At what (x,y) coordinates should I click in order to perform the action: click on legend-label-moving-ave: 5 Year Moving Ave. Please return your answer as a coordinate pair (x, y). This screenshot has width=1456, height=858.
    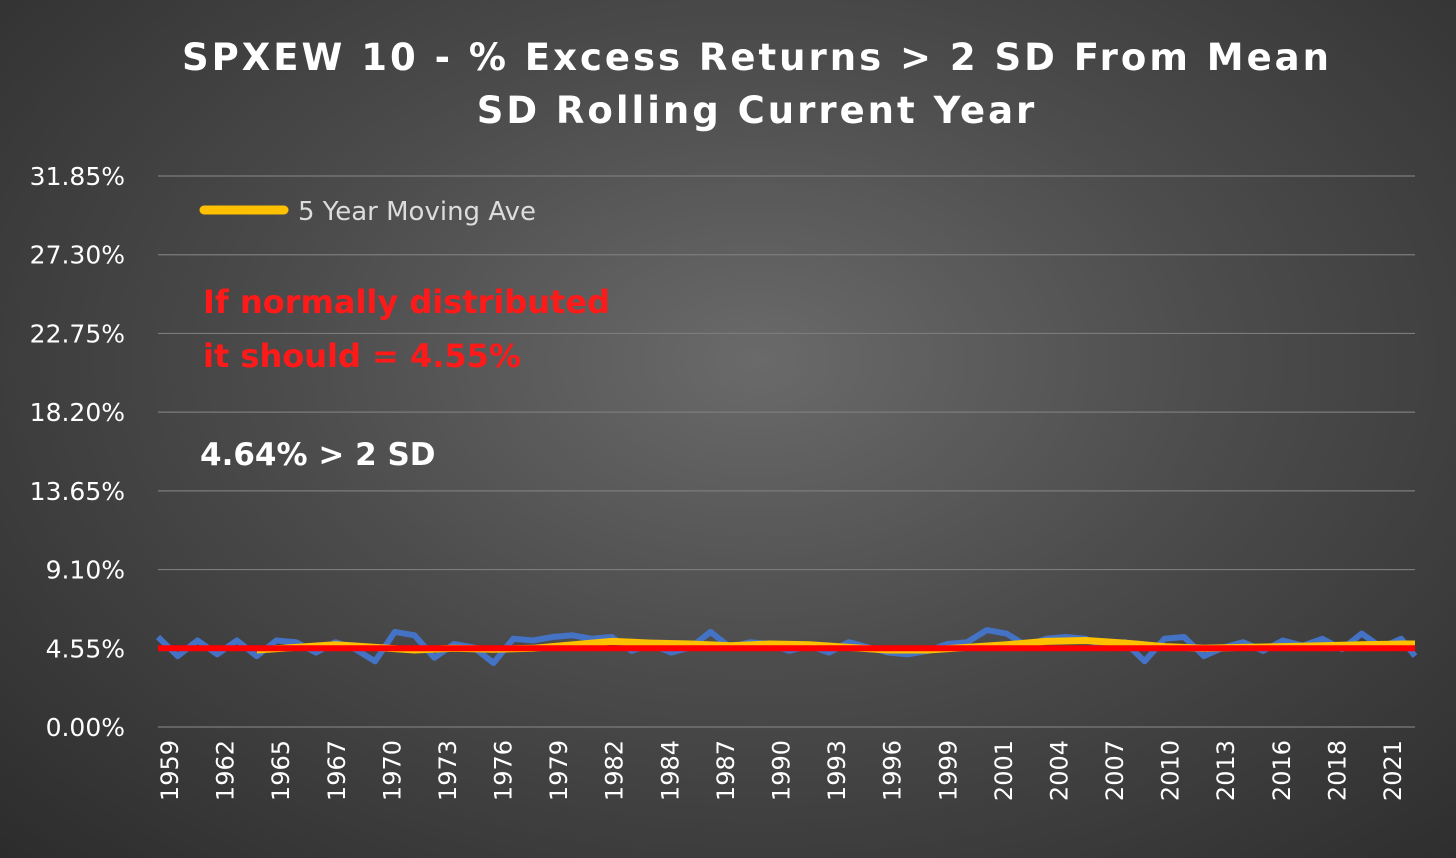
    Looking at the image, I should click on (417, 212).